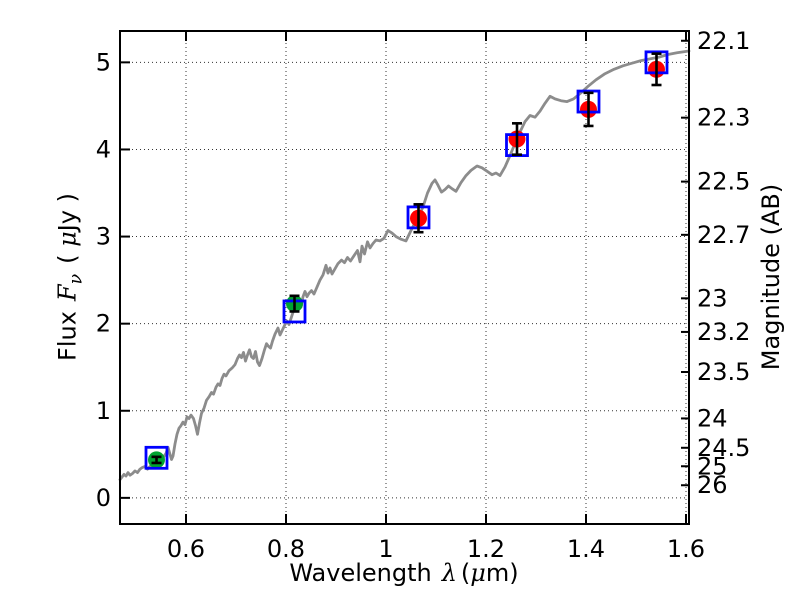  I want to click on x-axis-label: Wavelength λ (μm), so click(403, 573).